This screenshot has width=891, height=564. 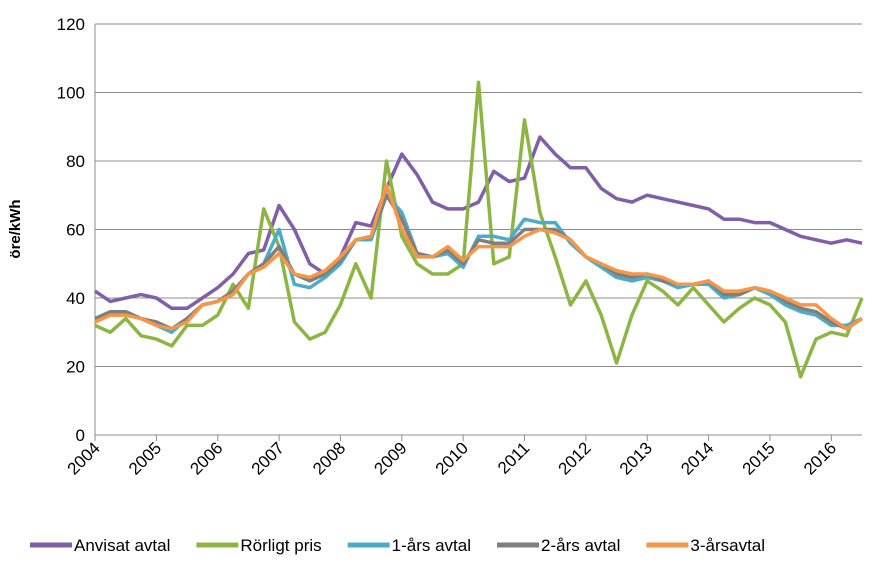 I want to click on y-tick-label: 40, so click(x=75, y=298).